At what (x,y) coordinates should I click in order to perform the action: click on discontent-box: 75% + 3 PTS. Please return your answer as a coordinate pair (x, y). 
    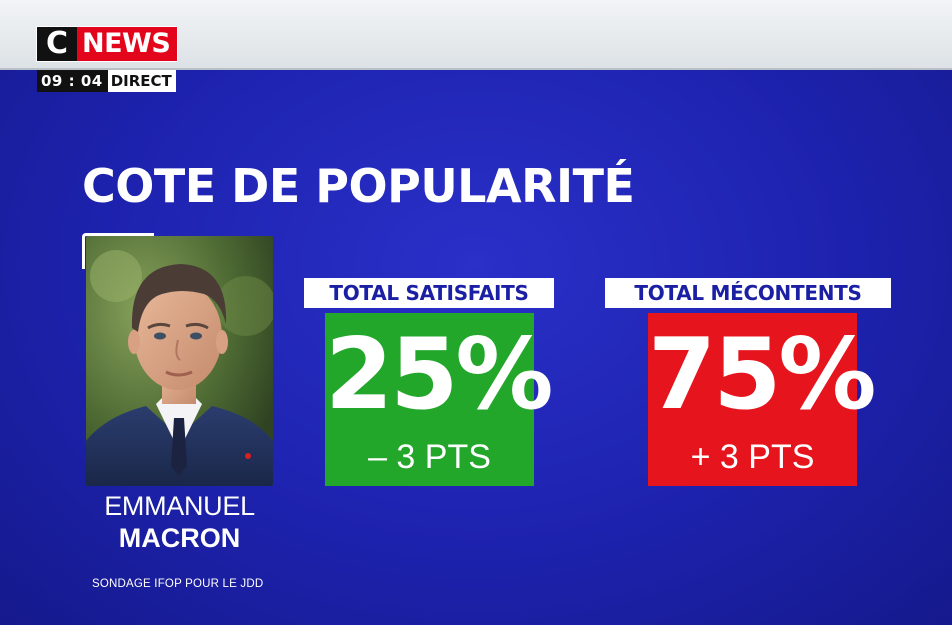
    Looking at the image, I should click on (762, 399).